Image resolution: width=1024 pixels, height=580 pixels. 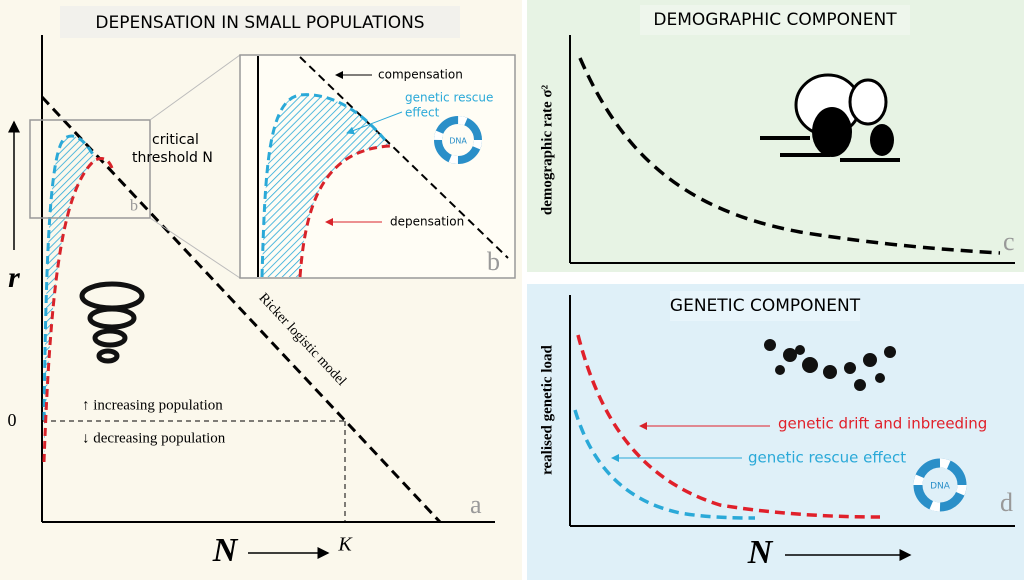 What do you see at coordinates (547, 409) in the screenshot?
I see `y-axis-label: realised genetic load` at bounding box center [547, 409].